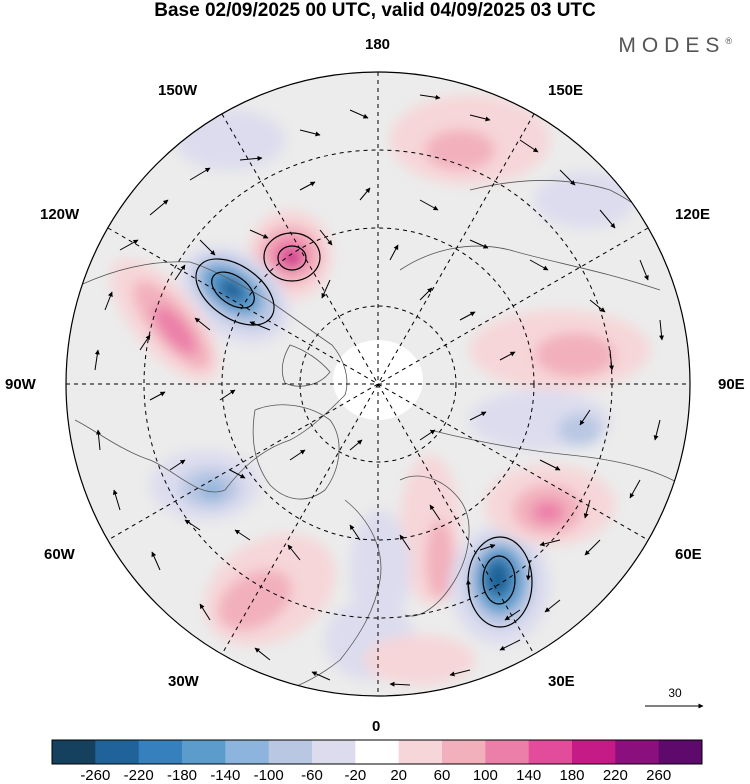 This screenshot has height=784, width=750. I want to click on colorbar-tick-label: 180, so click(572, 775).